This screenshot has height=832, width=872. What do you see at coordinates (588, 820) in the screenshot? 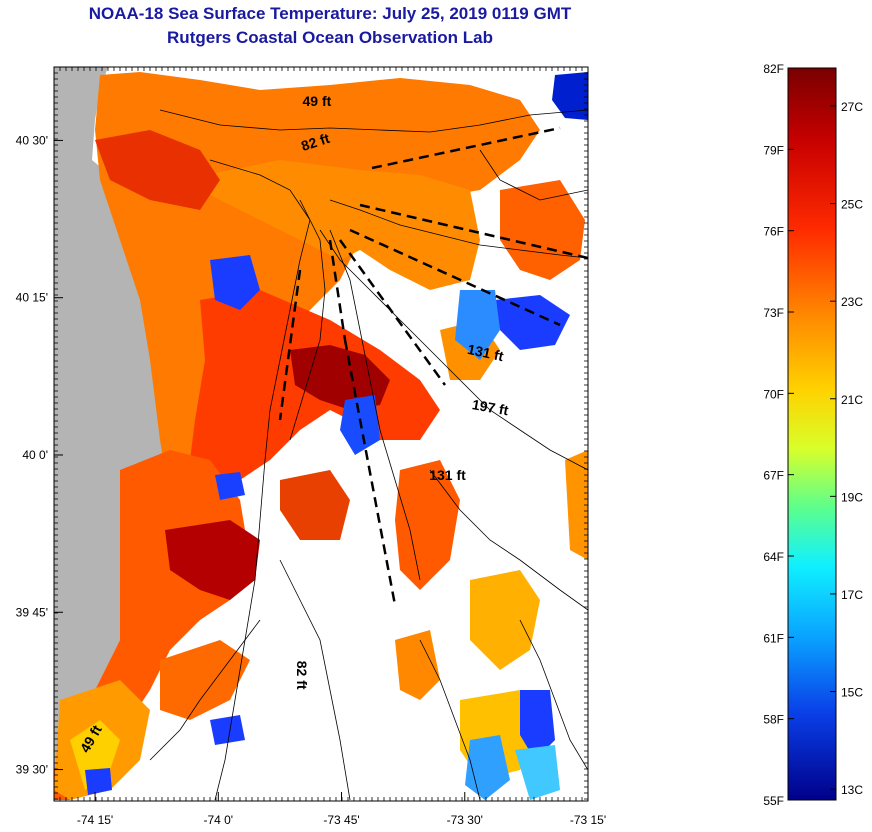
I see `x-tick-label: -73 15'` at bounding box center [588, 820].